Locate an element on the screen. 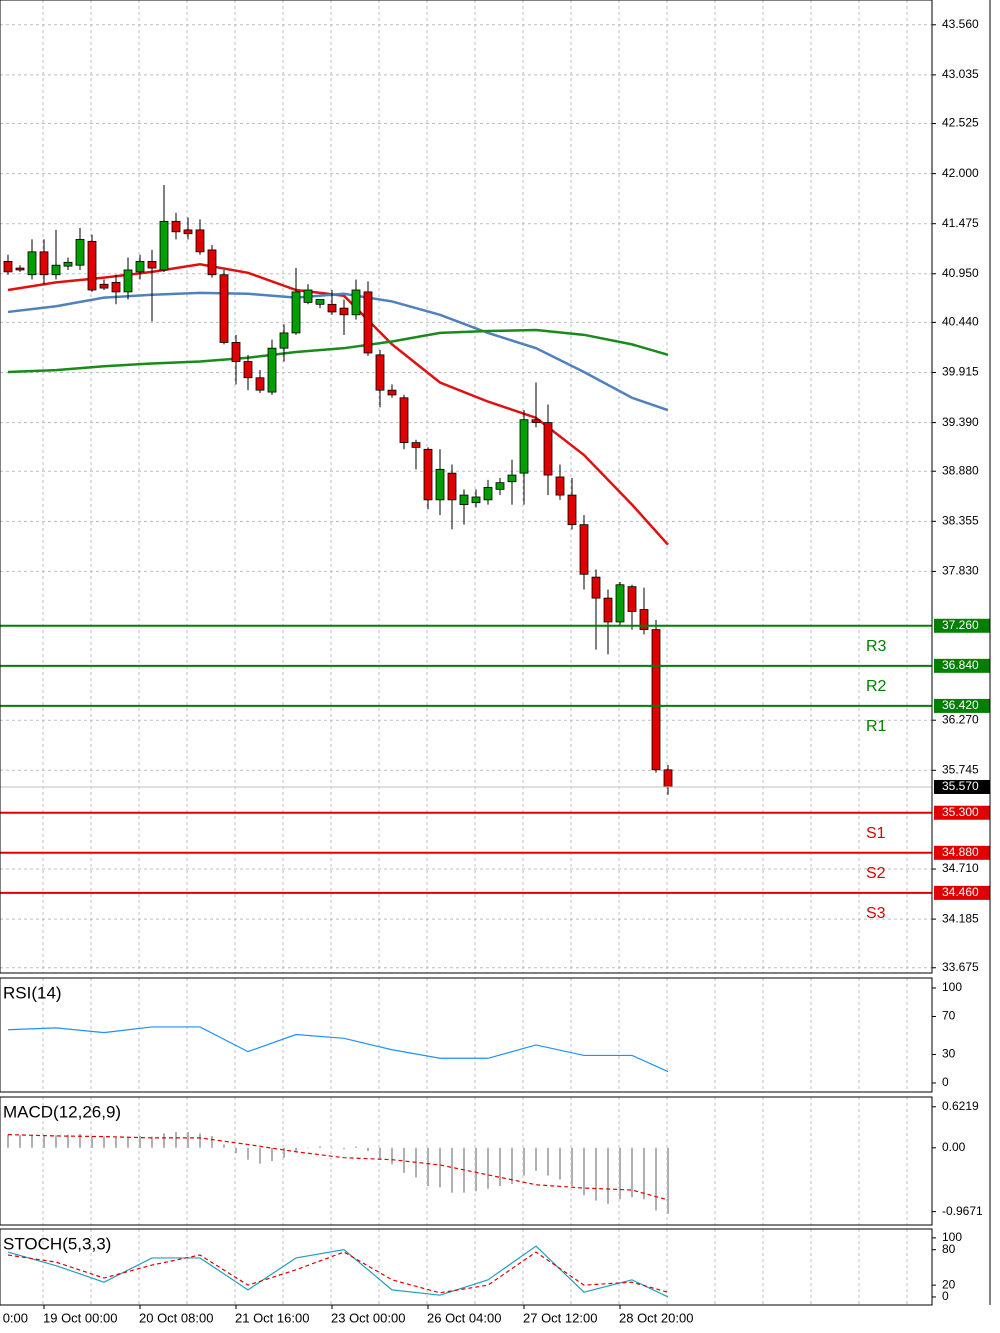 The width and height of the screenshot is (1000, 1333). panel-title: STOCH(5,3,3) is located at coordinates (57, 1243).